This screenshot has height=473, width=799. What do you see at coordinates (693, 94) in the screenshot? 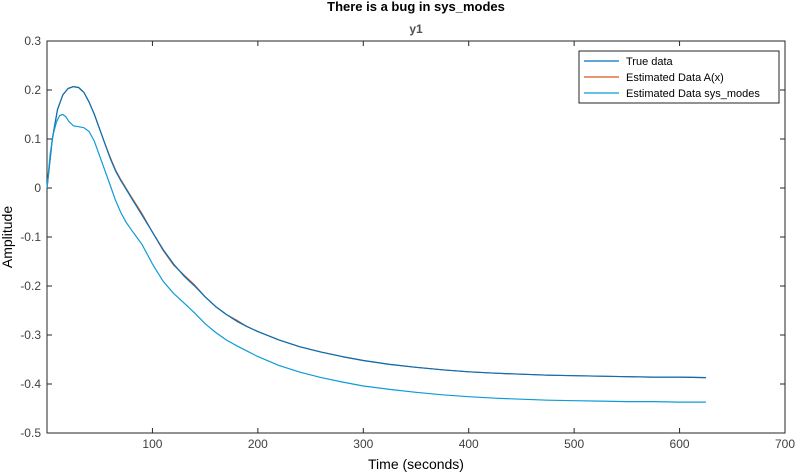
I see `legend-label-2: Estimated Data sys_modes` at bounding box center [693, 94].